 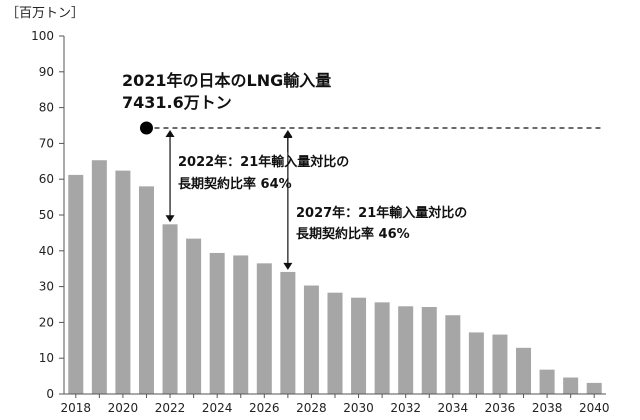 I want to click on y-tick-label: 30, so click(x=46, y=287).